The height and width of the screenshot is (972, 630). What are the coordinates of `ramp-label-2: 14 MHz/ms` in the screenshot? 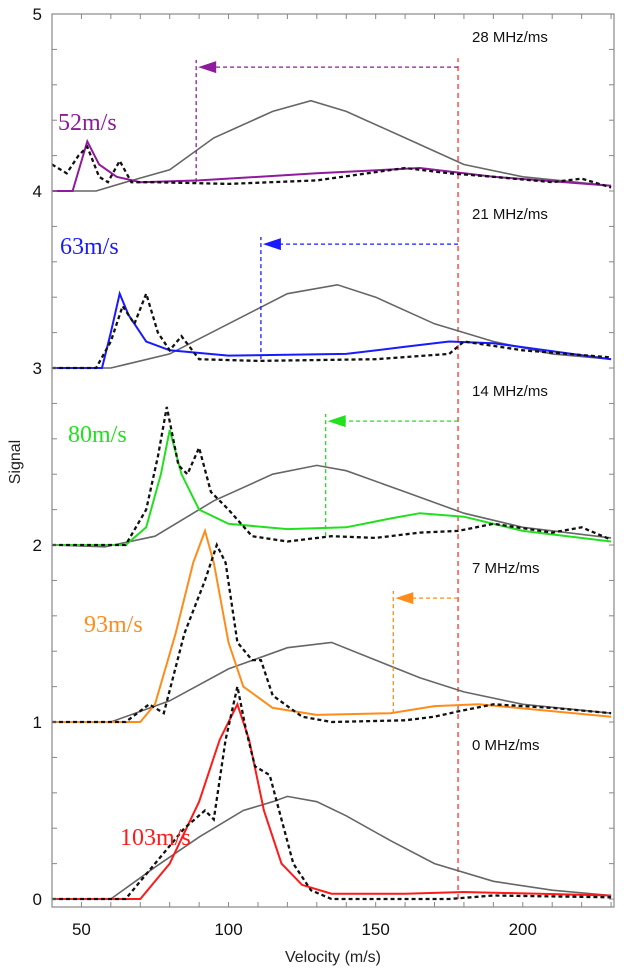 It's located at (510, 391).